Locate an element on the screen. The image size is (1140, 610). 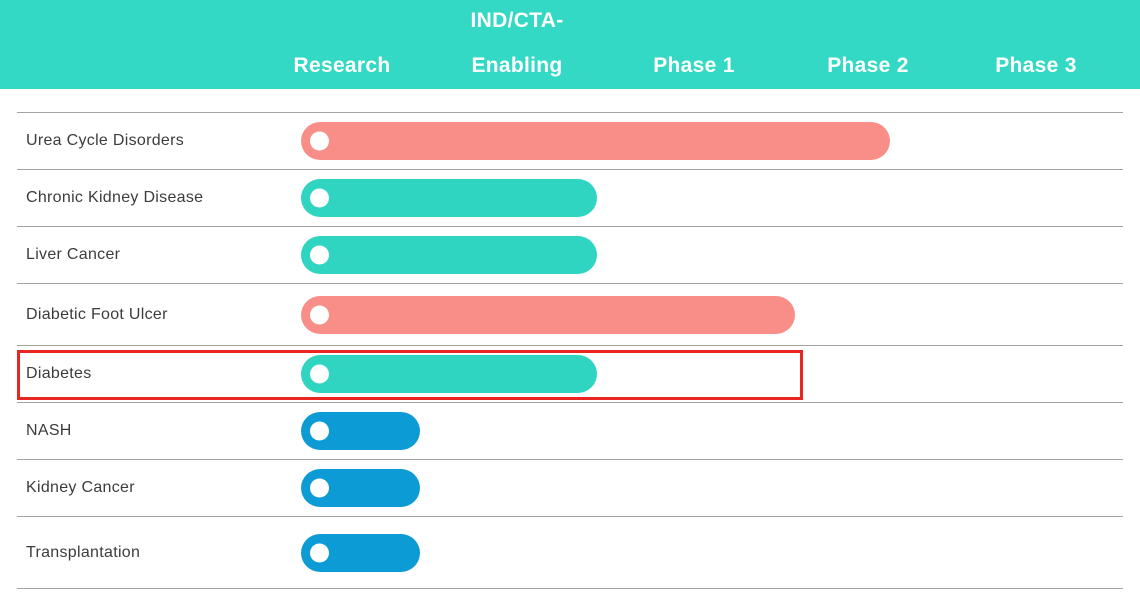
pipeline-row-liver-cancer: Liver Cancer is located at coordinates (570, 255).